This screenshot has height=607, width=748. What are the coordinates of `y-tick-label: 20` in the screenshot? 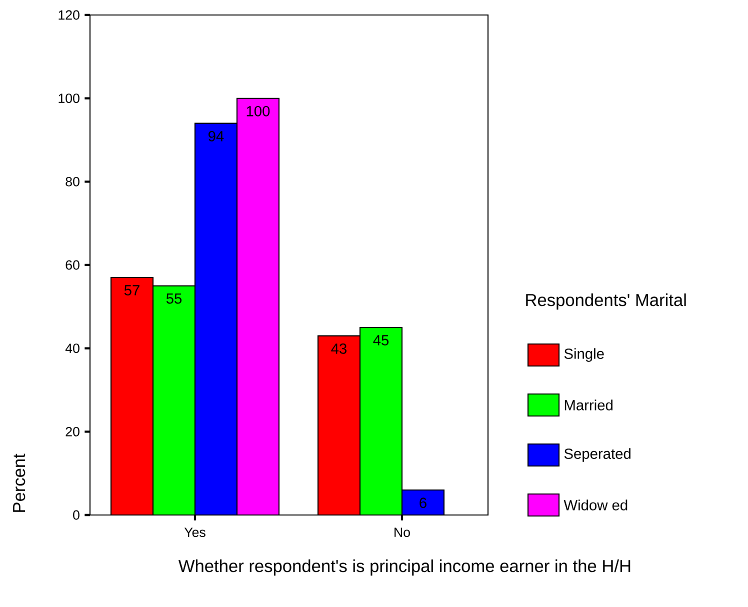 It's located at (73, 431).